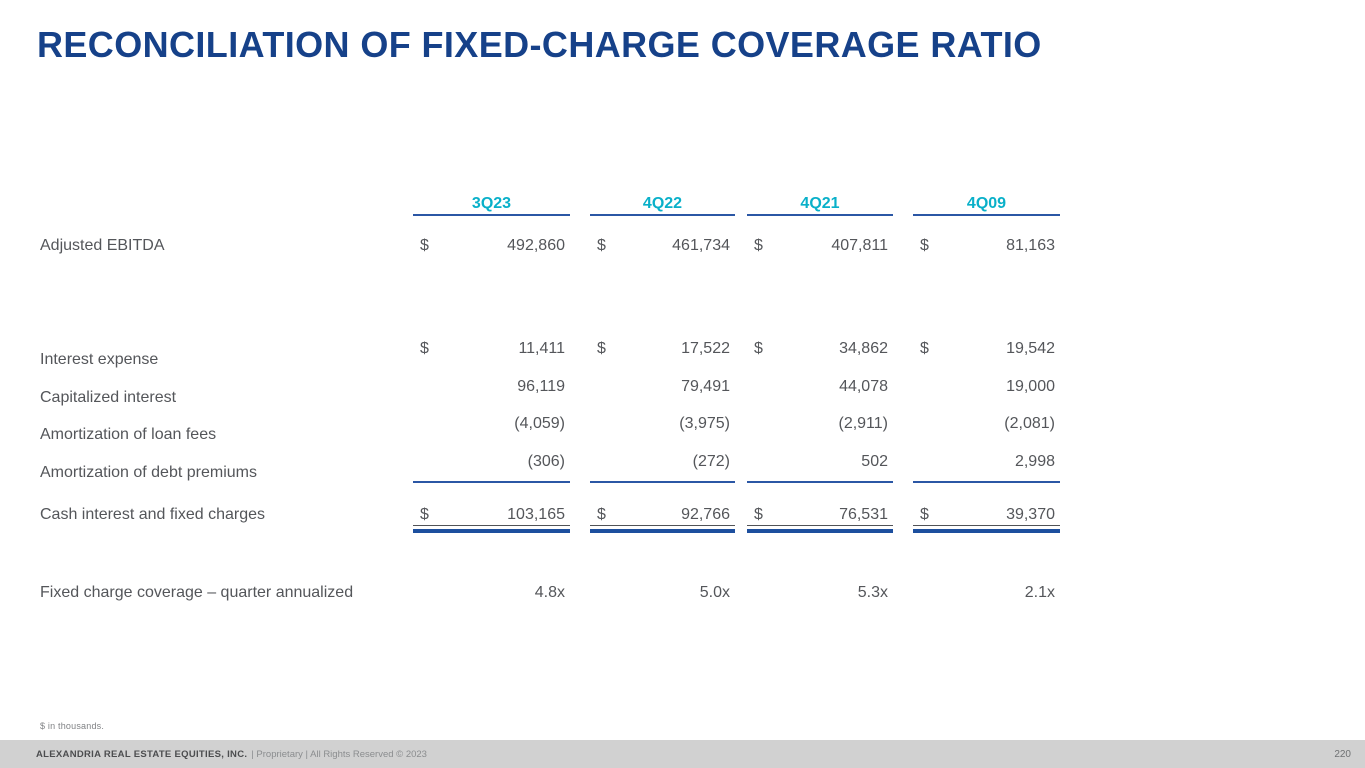  What do you see at coordinates (986, 462) in the screenshot?
I see `table-cell: 2,998` at bounding box center [986, 462].